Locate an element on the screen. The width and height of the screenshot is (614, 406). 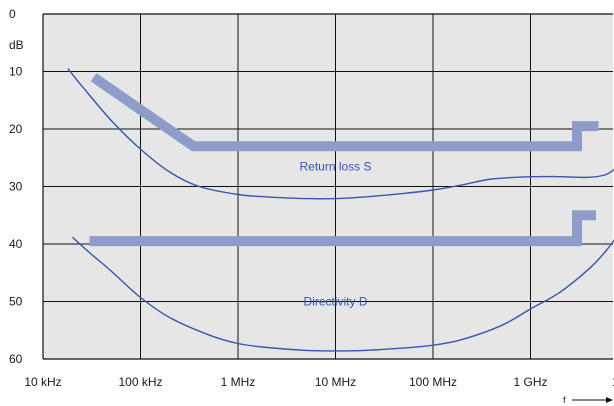
x-axis-arrowhead is located at coordinates (609, 400).